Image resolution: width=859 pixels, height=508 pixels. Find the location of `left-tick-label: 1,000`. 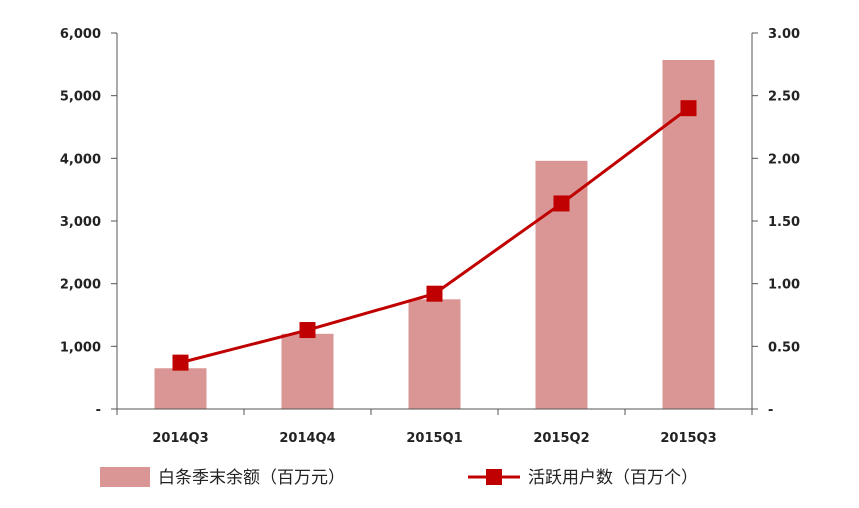

left-tick-label: 1,000 is located at coordinates (80, 347).